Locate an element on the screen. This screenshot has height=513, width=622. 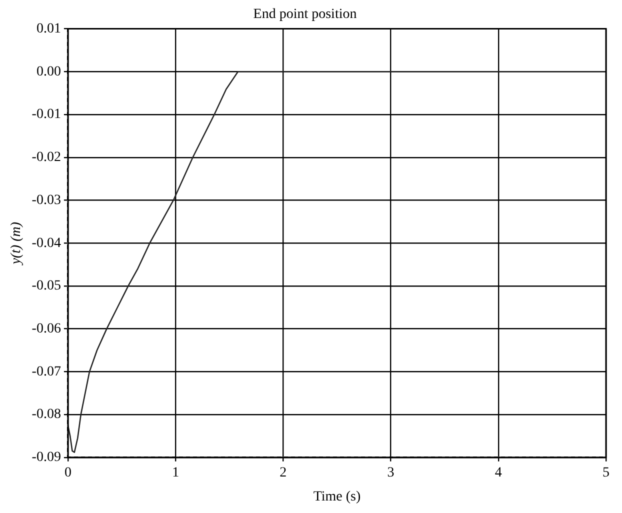
y-tick-label: -0.09 is located at coordinates (46, 458).